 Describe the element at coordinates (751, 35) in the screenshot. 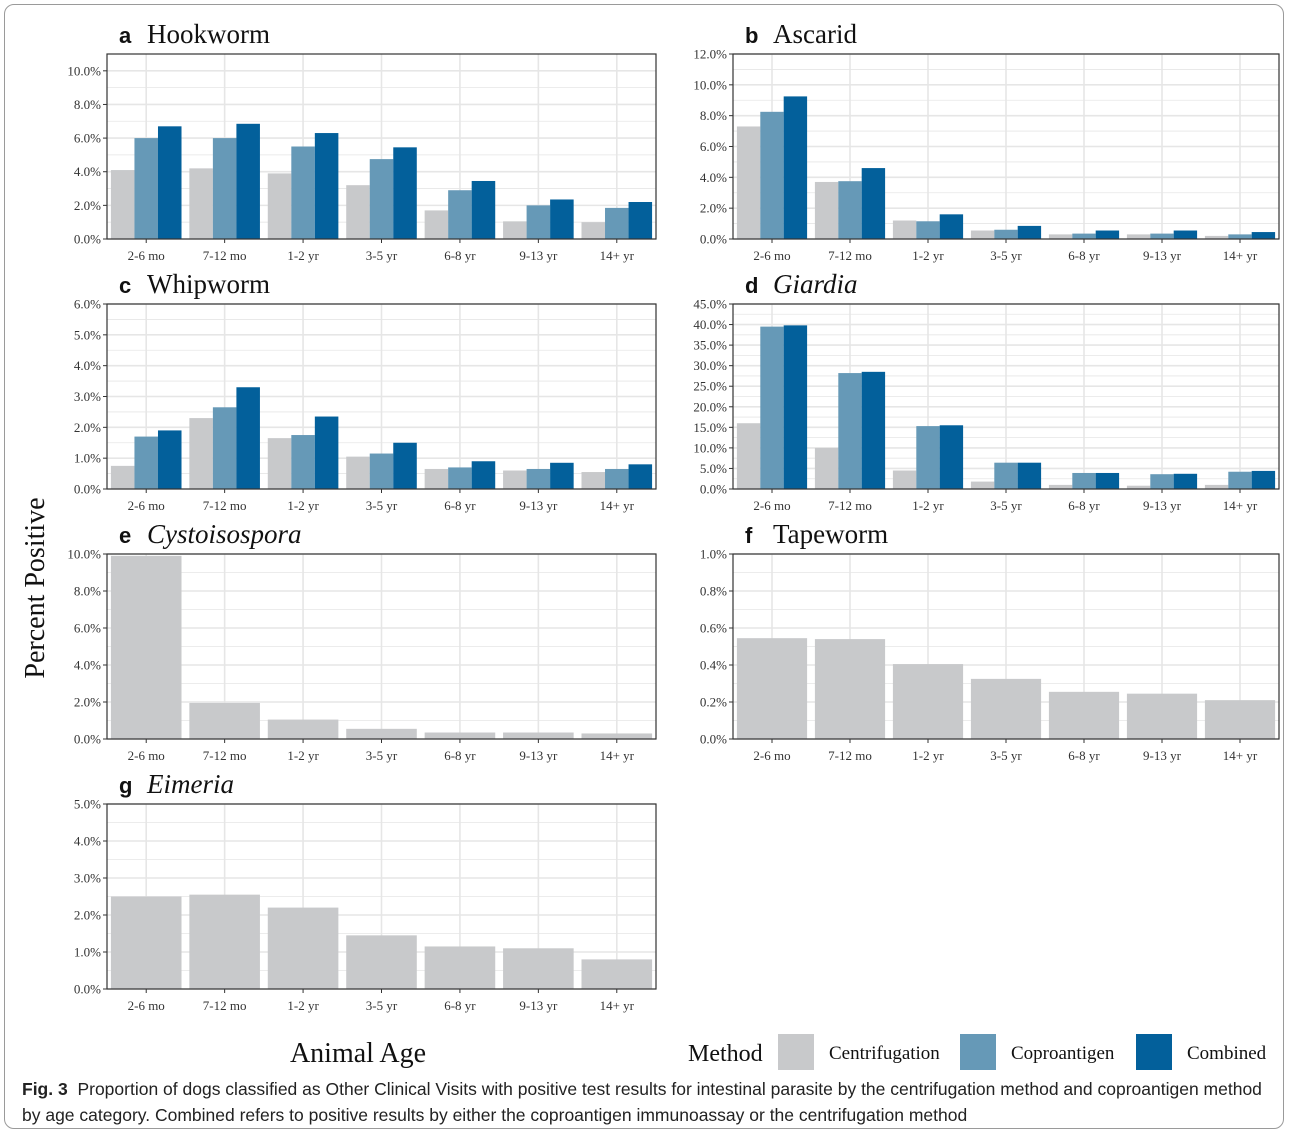

I see `panel-letter: b` at that location.